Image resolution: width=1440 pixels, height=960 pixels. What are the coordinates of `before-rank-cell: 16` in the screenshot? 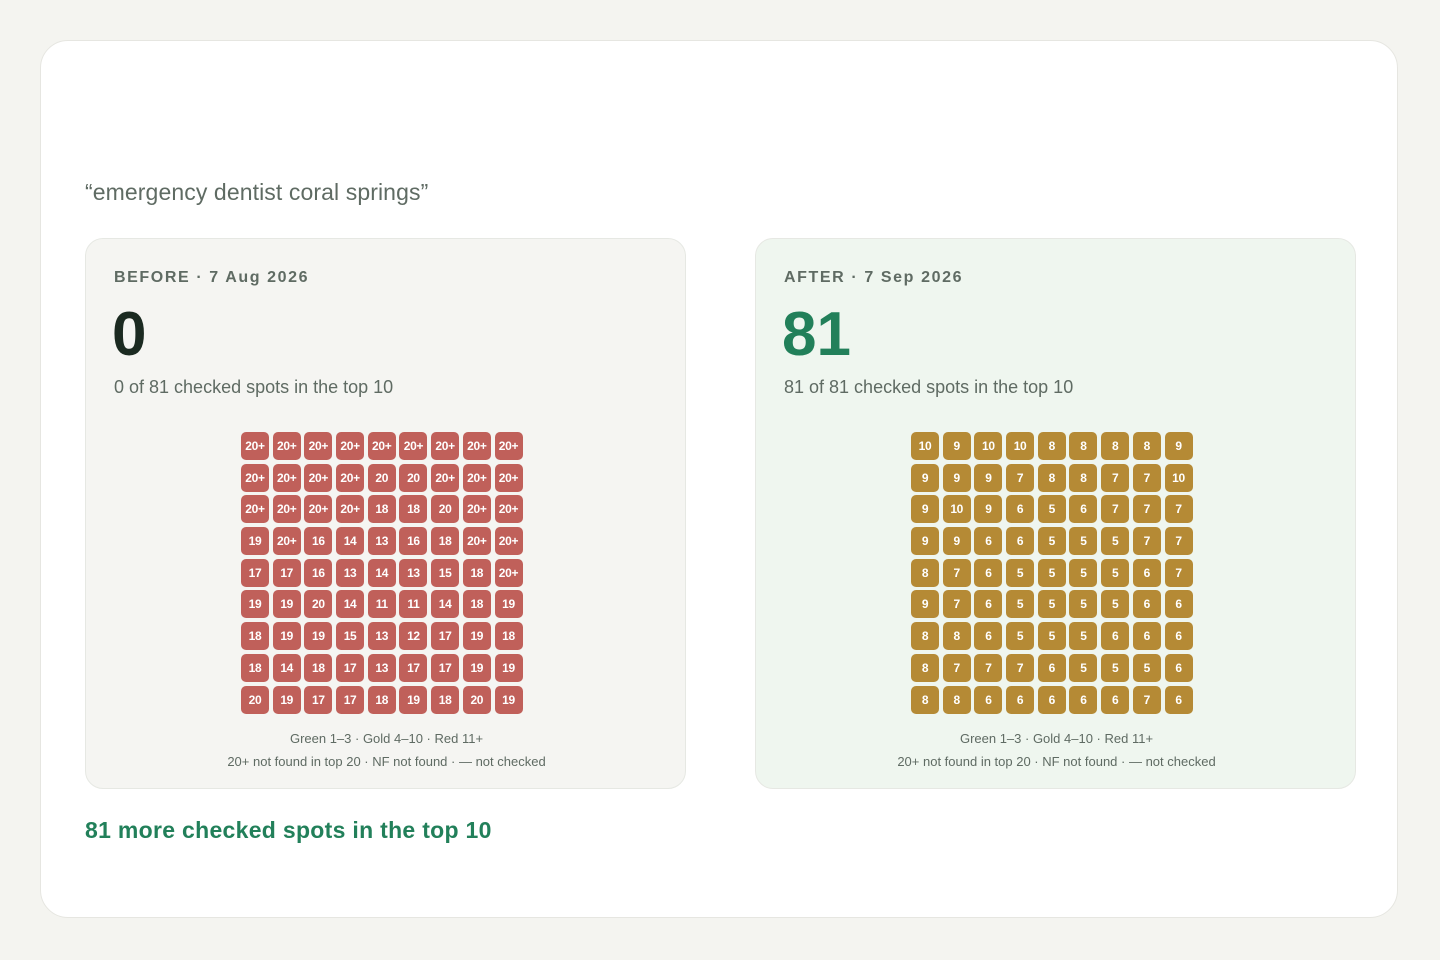 It's located at (318, 541).